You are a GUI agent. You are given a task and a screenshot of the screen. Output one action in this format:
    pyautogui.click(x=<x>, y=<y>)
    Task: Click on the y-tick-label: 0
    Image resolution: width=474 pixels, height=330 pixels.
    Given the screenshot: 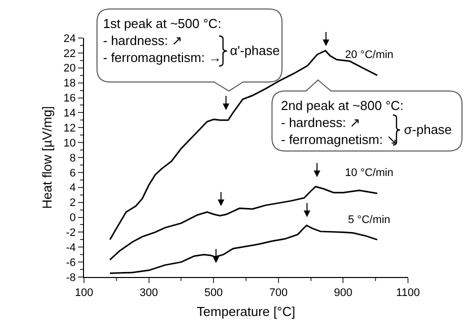 What is the action you would take?
    pyautogui.click(x=73, y=218)
    